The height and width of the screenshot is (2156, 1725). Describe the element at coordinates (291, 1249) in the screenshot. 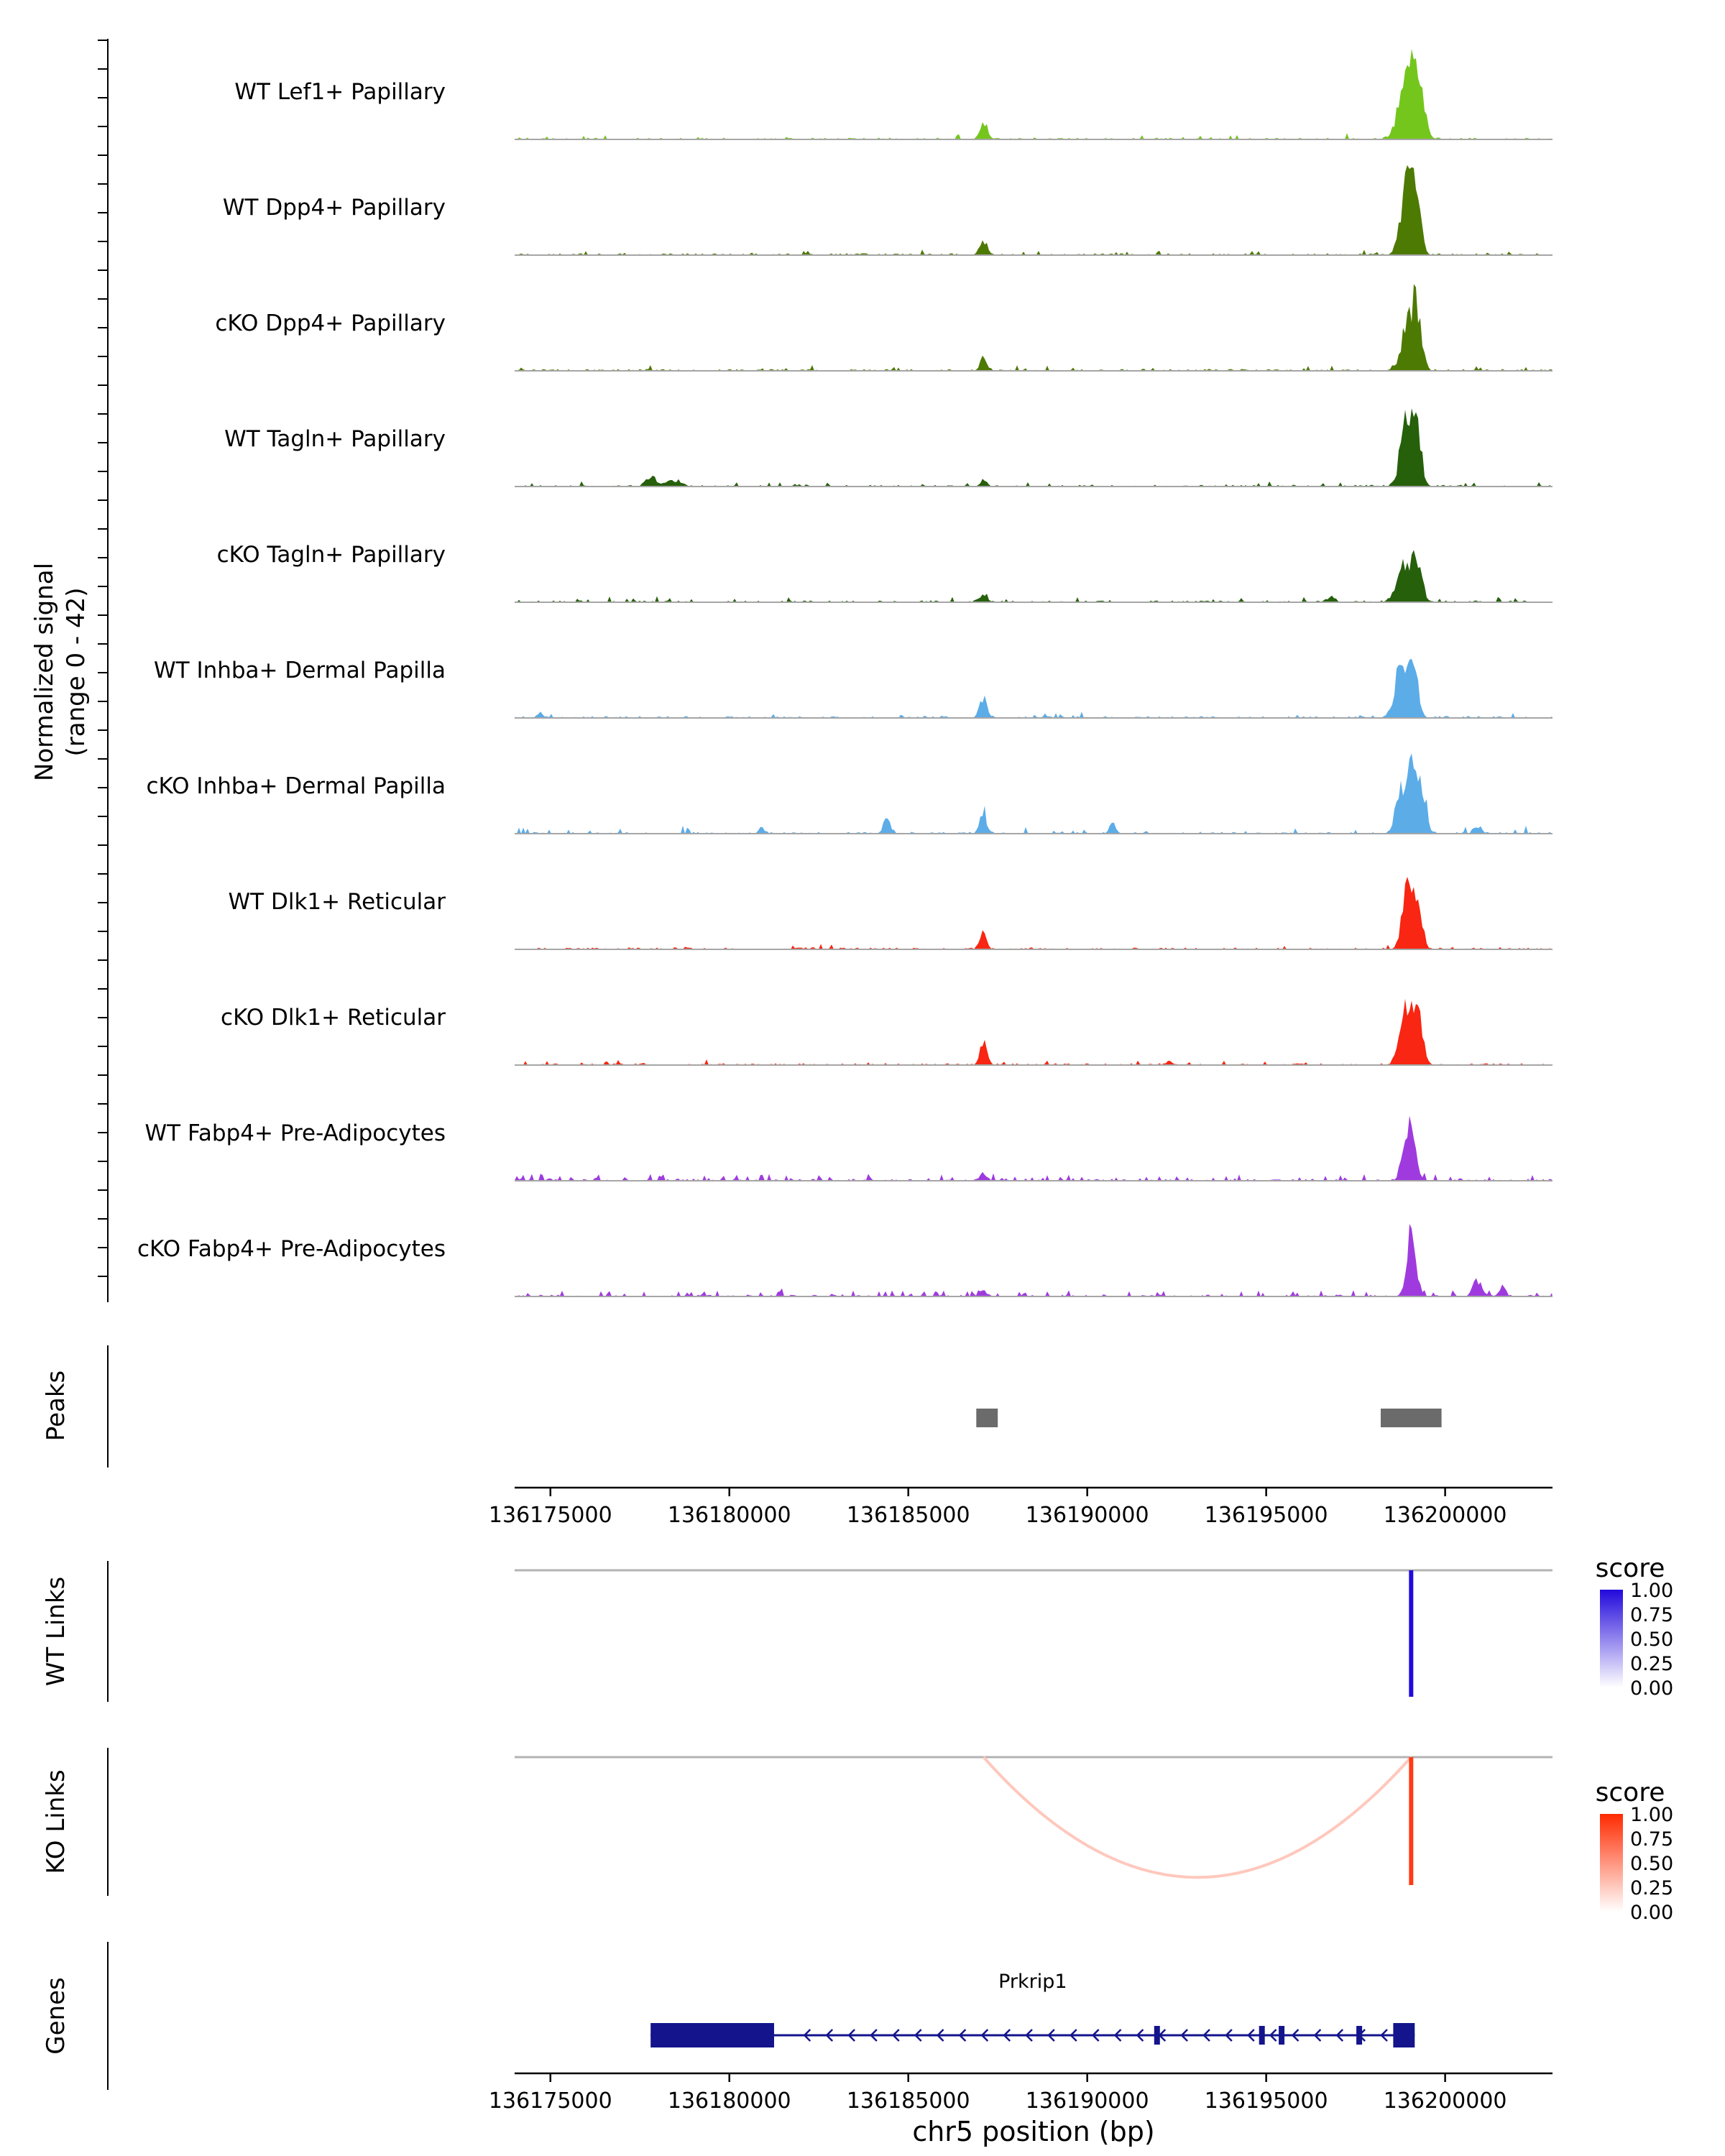

I see `track-label: cKO Fabp4+ Pre-Adipocytes` at that location.